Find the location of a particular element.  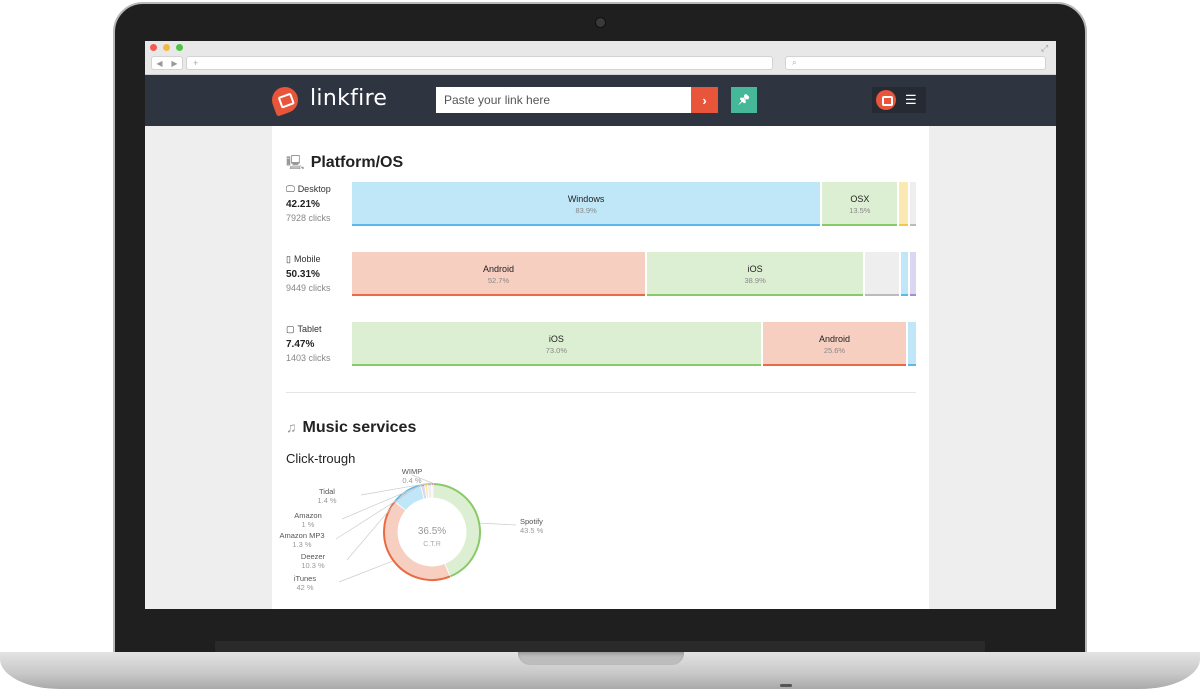

browser-nav-buttons: ◀ ▶ is located at coordinates (167, 63).